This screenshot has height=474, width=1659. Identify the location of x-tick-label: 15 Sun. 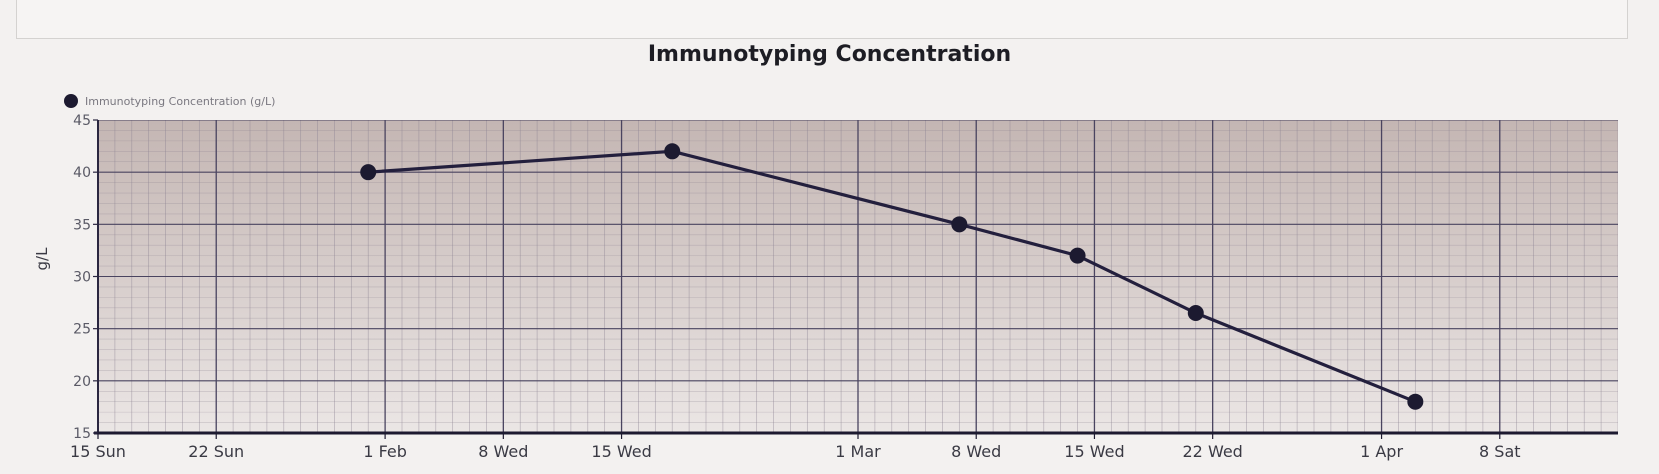
(98, 451).